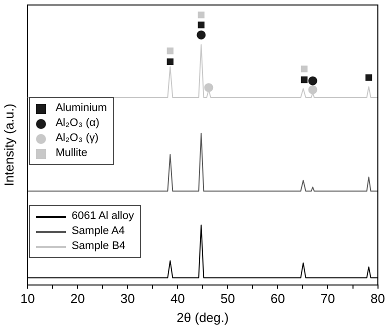  What do you see at coordinates (378, 298) in the screenshot?
I see `x-tick-label: 80` at bounding box center [378, 298].